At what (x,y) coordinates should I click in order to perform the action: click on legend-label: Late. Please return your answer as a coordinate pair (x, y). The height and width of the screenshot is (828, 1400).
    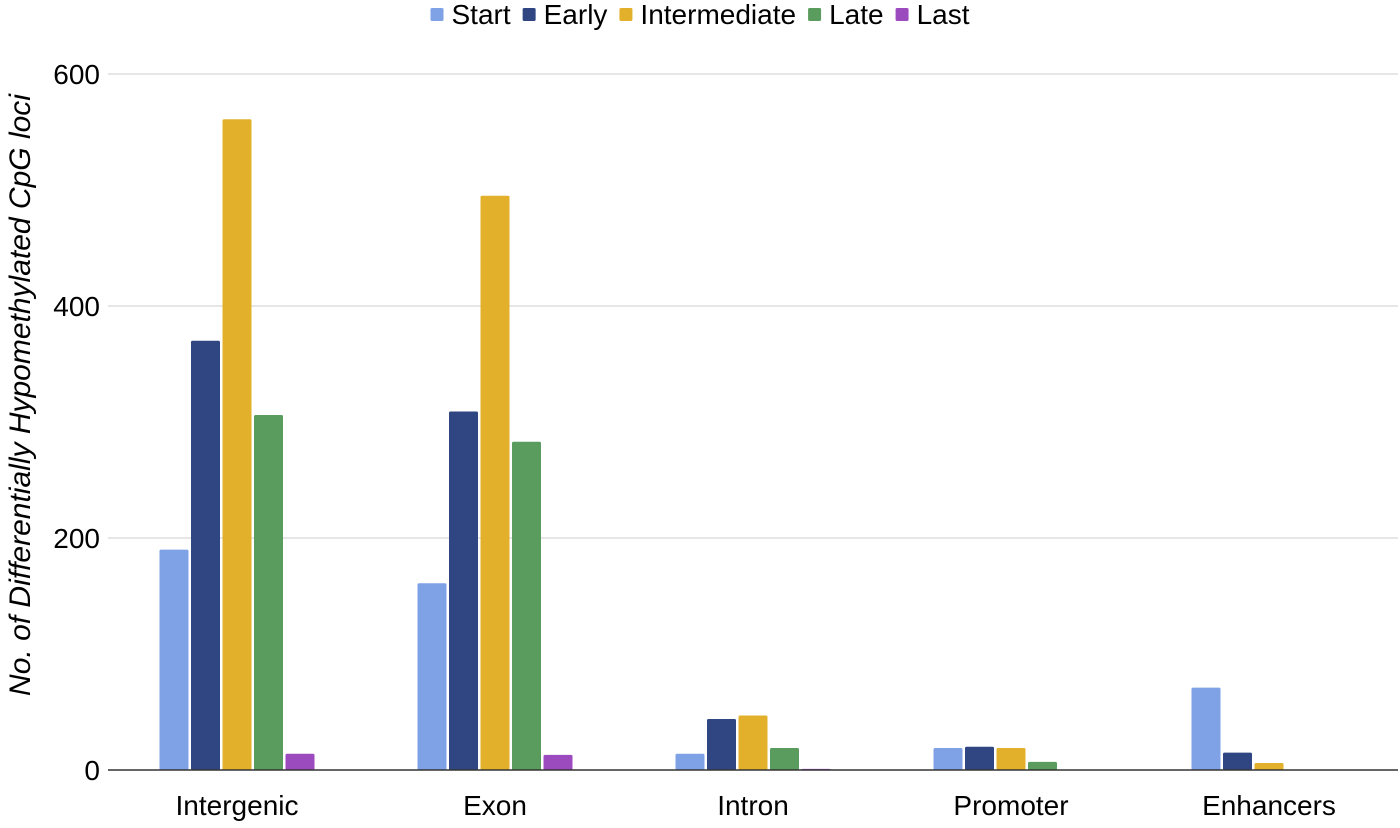
    Looking at the image, I should click on (856, 15).